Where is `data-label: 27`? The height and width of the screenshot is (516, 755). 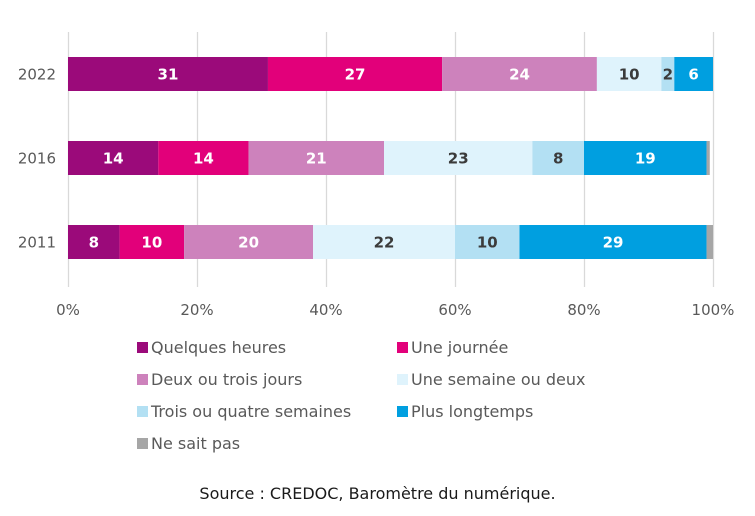 data-label: 27 is located at coordinates (355, 75).